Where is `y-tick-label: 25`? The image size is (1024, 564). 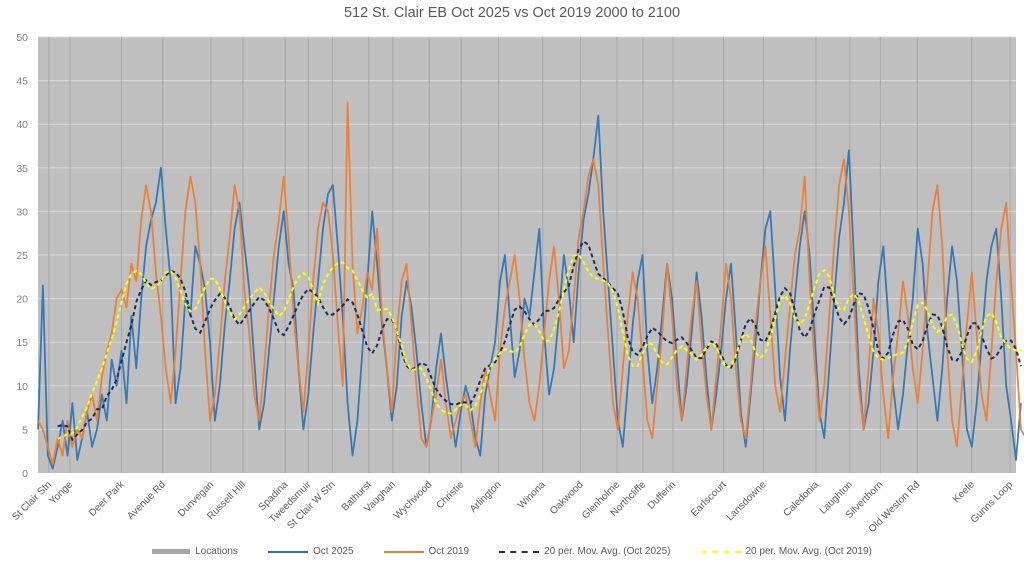
y-tick-label: 25 is located at coordinates (22, 256).